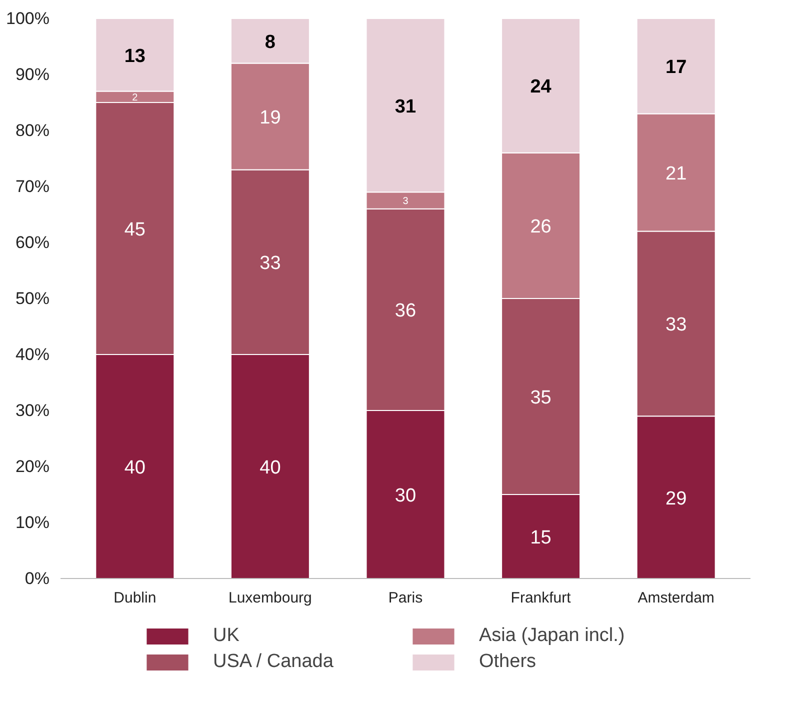 The height and width of the screenshot is (720, 808). Describe the element at coordinates (32, 242) in the screenshot. I see `y-tick-label: 60%` at that location.